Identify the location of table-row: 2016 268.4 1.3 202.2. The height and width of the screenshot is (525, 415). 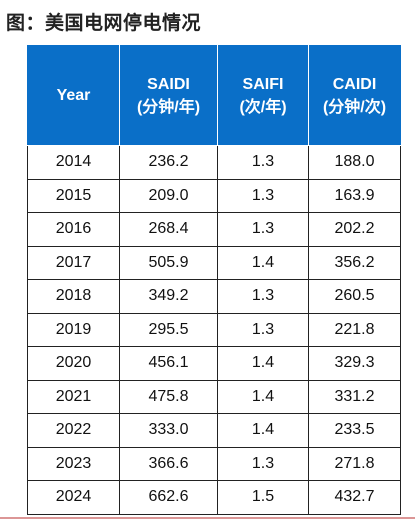
(214, 229).